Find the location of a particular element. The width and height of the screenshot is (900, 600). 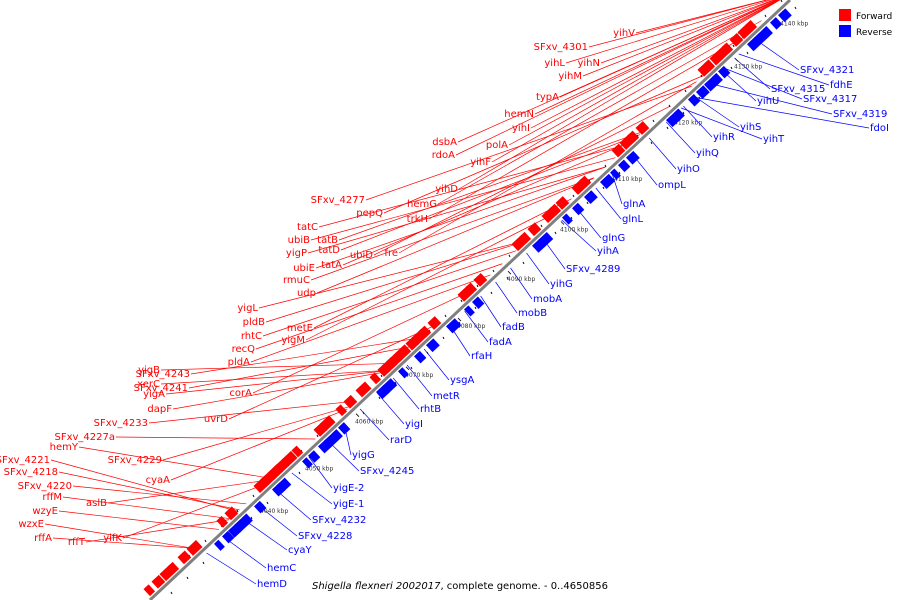

forward-gene-label: wzyE is located at coordinates (45, 511).